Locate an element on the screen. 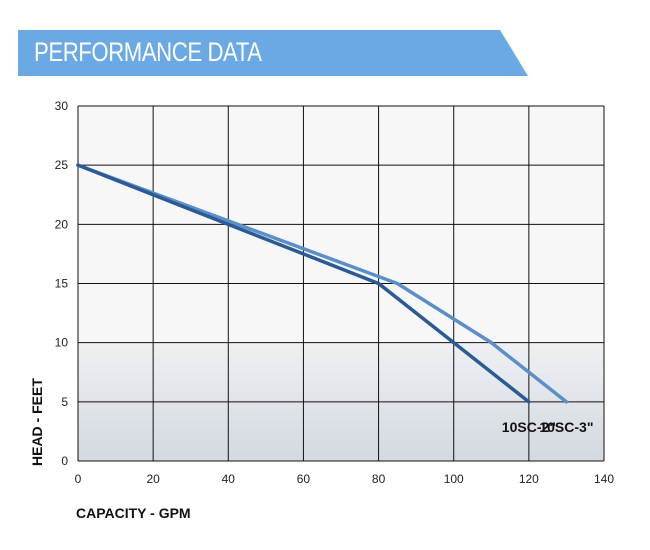 The width and height of the screenshot is (650, 550). x-tick-label: 120 is located at coordinates (529, 479).